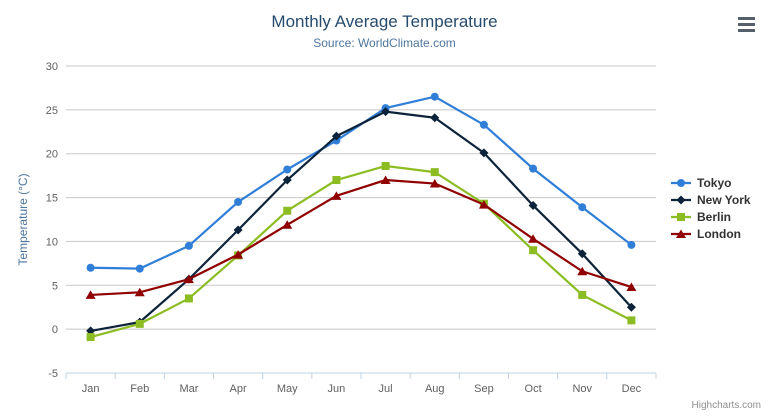 The height and width of the screenshot is (416, 769). Describe the element at coordinates (52, 155) in the screenshot. I see `y-tick-label: 20` at that location.